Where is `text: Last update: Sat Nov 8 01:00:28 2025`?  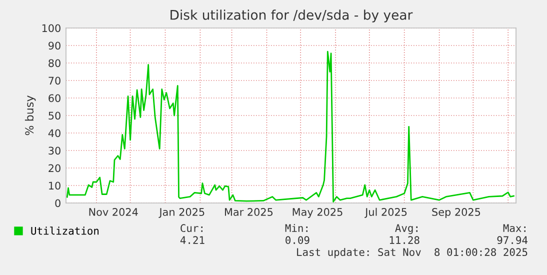 text: Last update: Sat Nov 8 01:00:28 2025 is located at coordinates (412, 253).